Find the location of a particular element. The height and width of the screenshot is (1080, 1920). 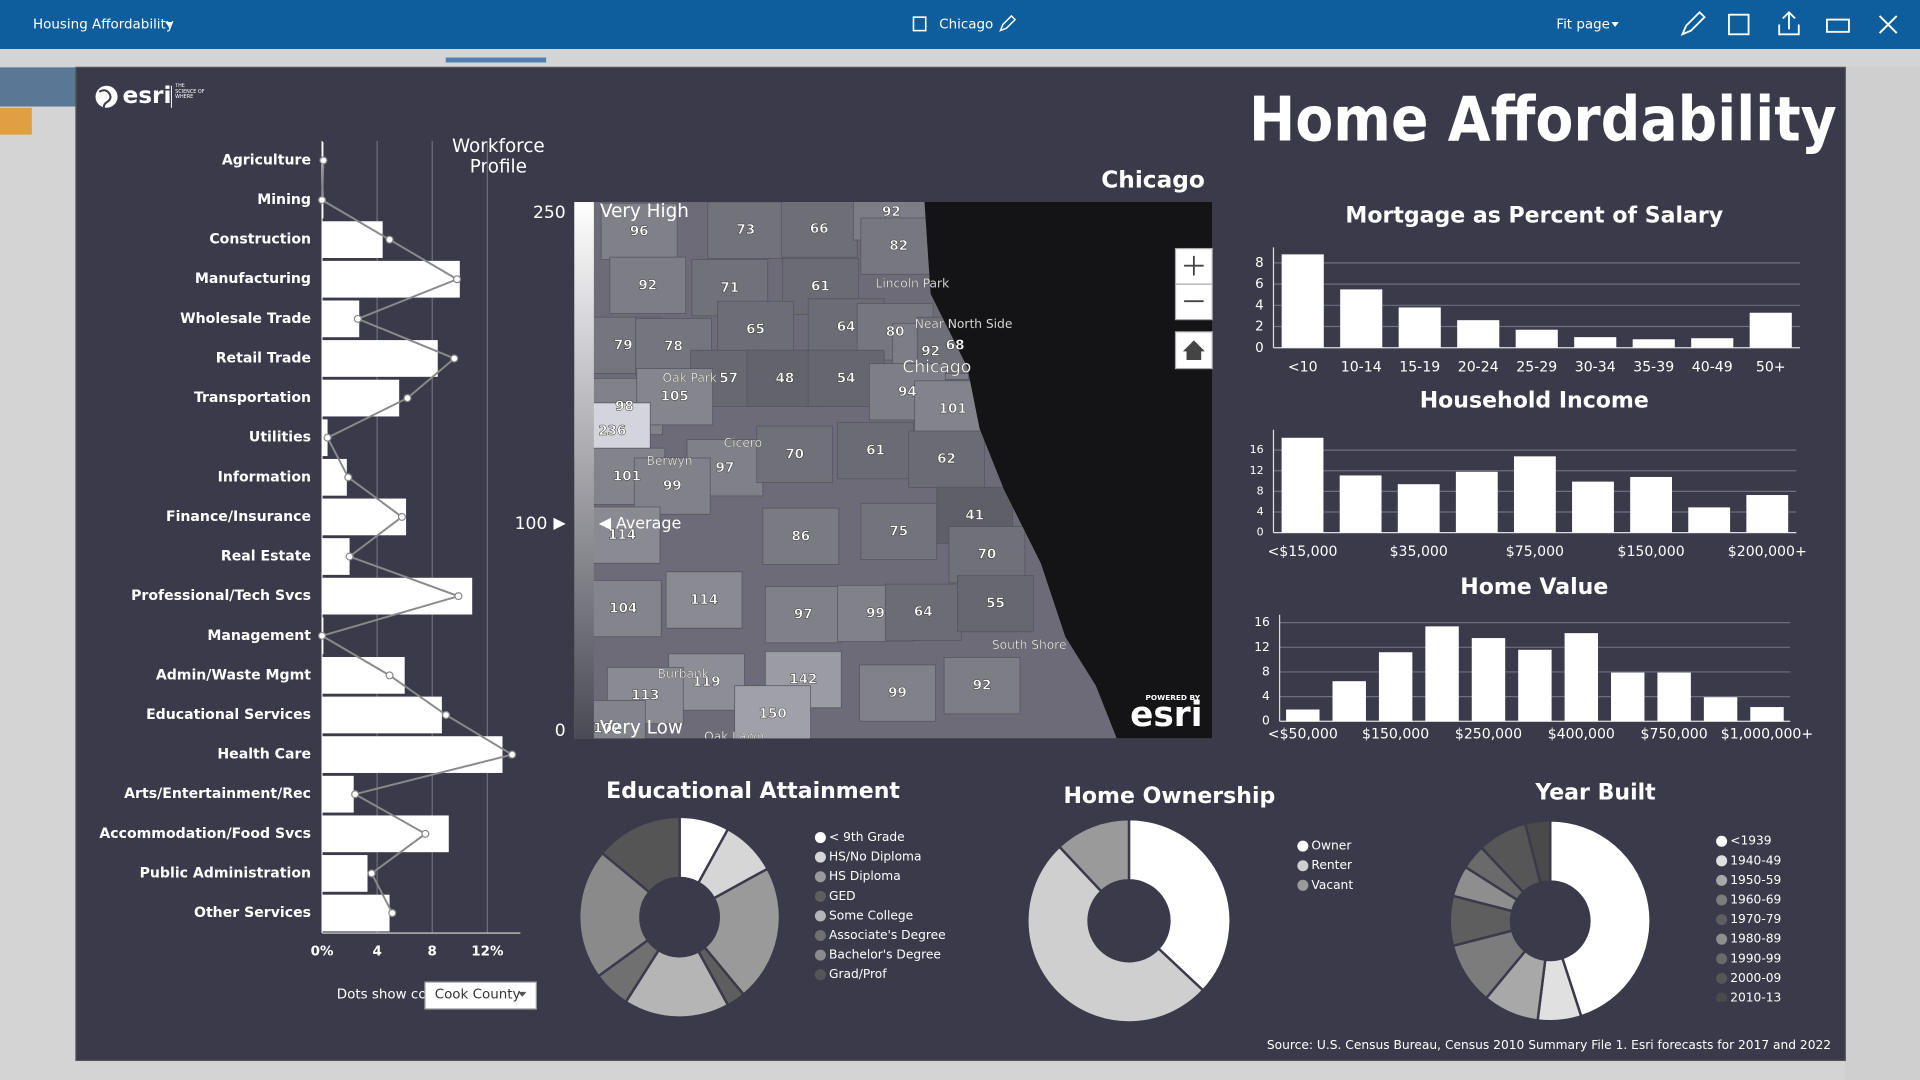

share-icon is located at coordinates (1789, 23).